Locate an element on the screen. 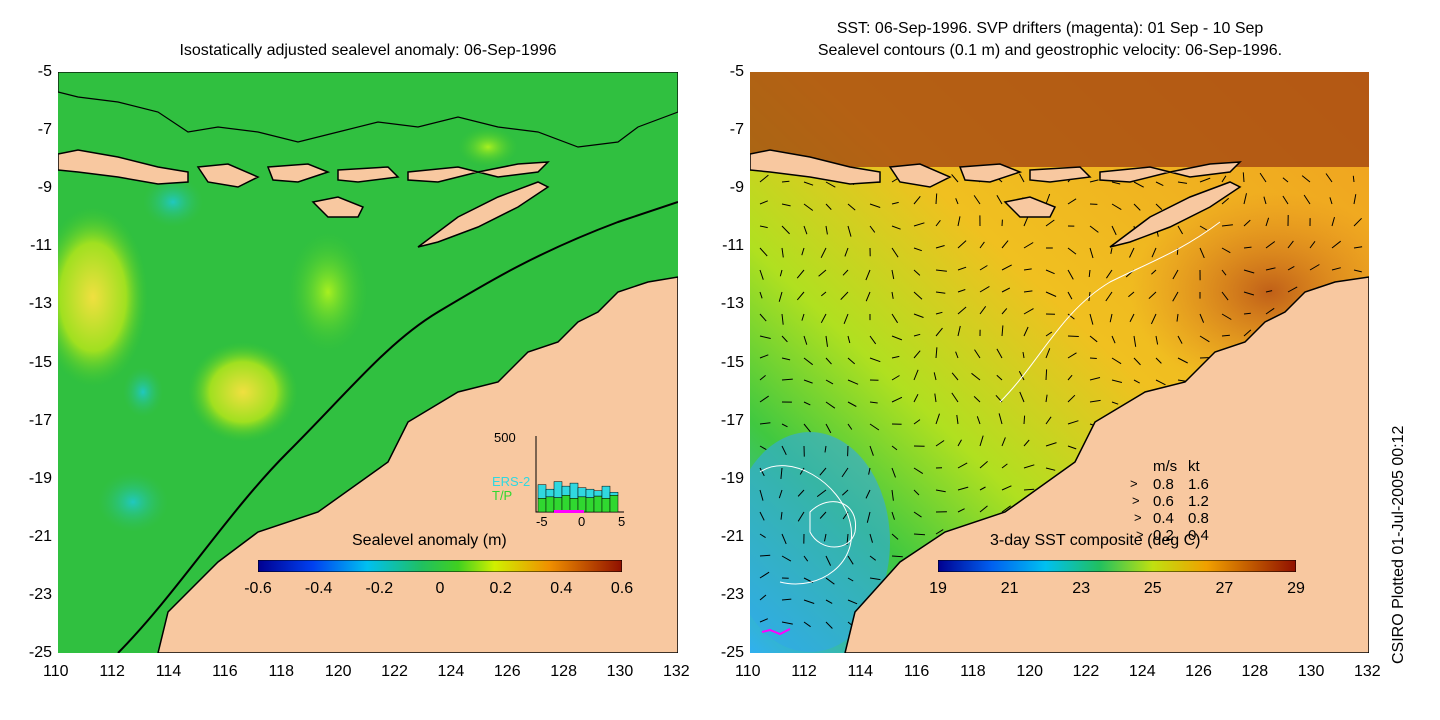 Image resolution: width=1440 pixels, height=720 pixels. right-ytick: -13 is located at coordinates (732, 304).